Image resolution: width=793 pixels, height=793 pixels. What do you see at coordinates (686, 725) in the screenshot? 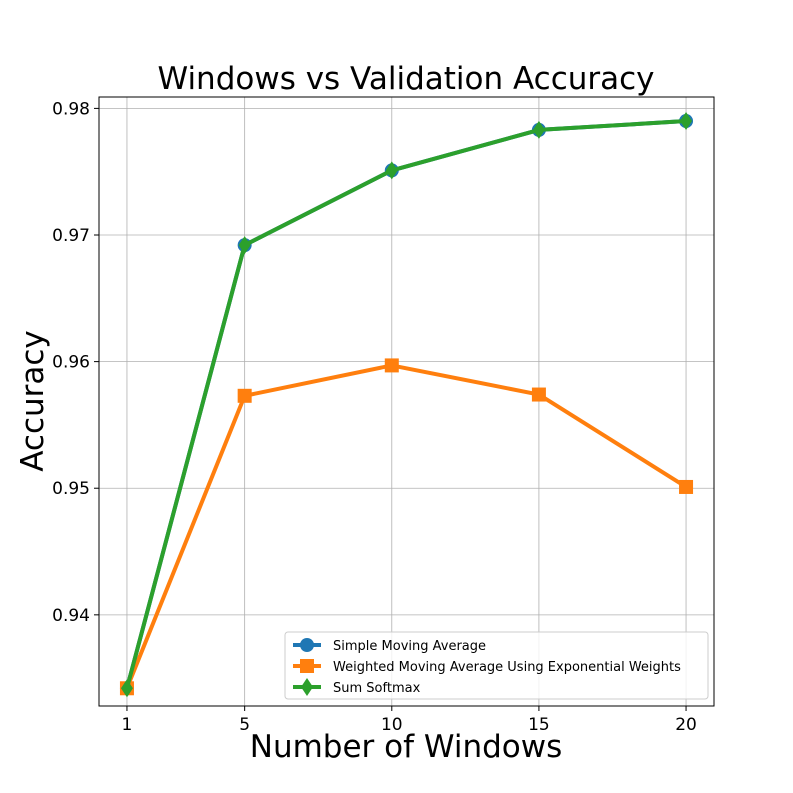
I see `x-tick-label: 20` at bounding box center [686, 725].